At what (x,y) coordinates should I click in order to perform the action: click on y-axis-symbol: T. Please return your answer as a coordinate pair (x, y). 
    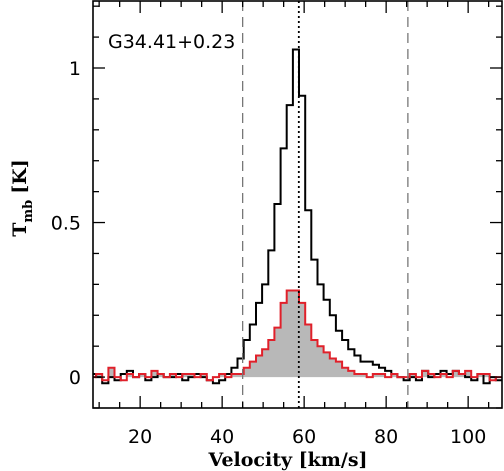
    Looking at the image, I should click on (20, 230).